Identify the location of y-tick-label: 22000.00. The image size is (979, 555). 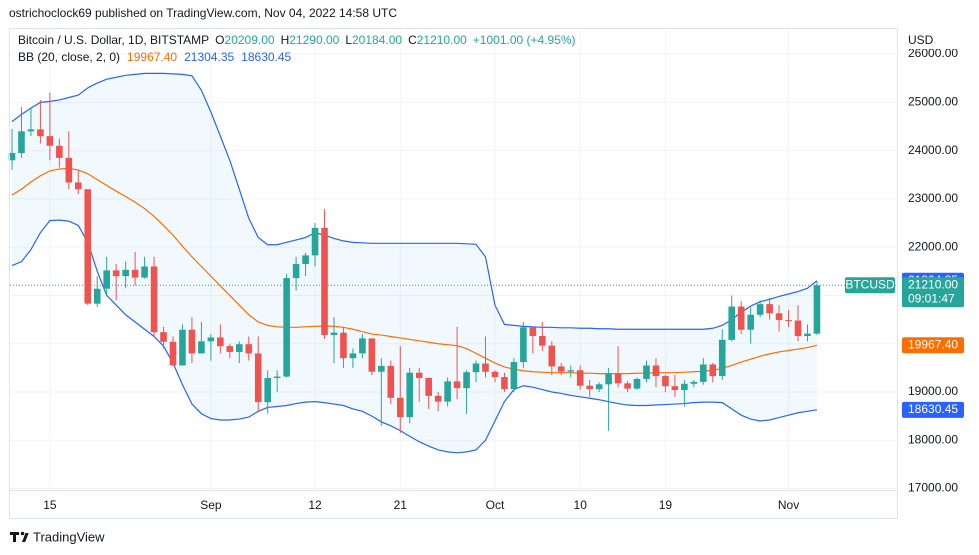
(933, 246).